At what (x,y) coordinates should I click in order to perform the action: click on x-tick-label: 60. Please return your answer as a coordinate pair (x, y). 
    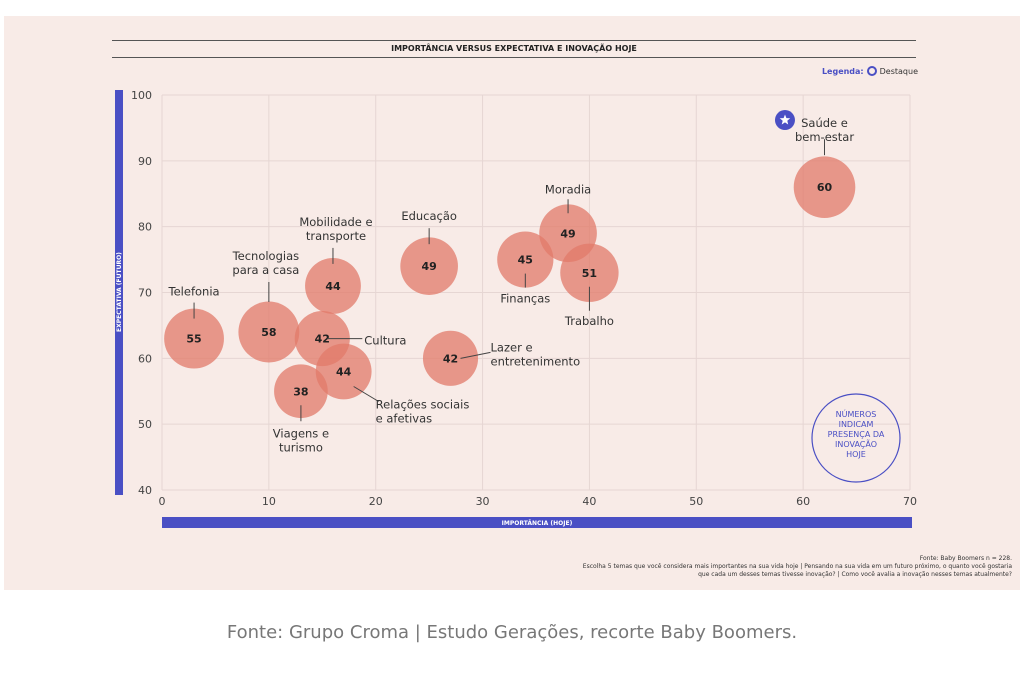
    Looking at the image, I should click on (803, 501).